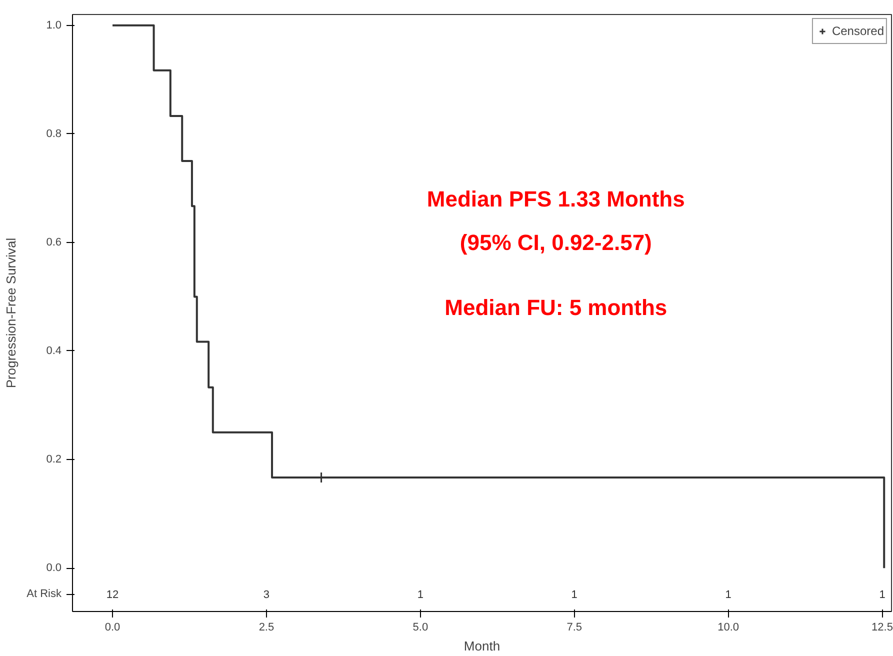 The image size is (893, 656). What do you see at coordinates (54, 25) in the screenshot?
I see `y-tick-label: 1.0` at bounding box center [54, 25].